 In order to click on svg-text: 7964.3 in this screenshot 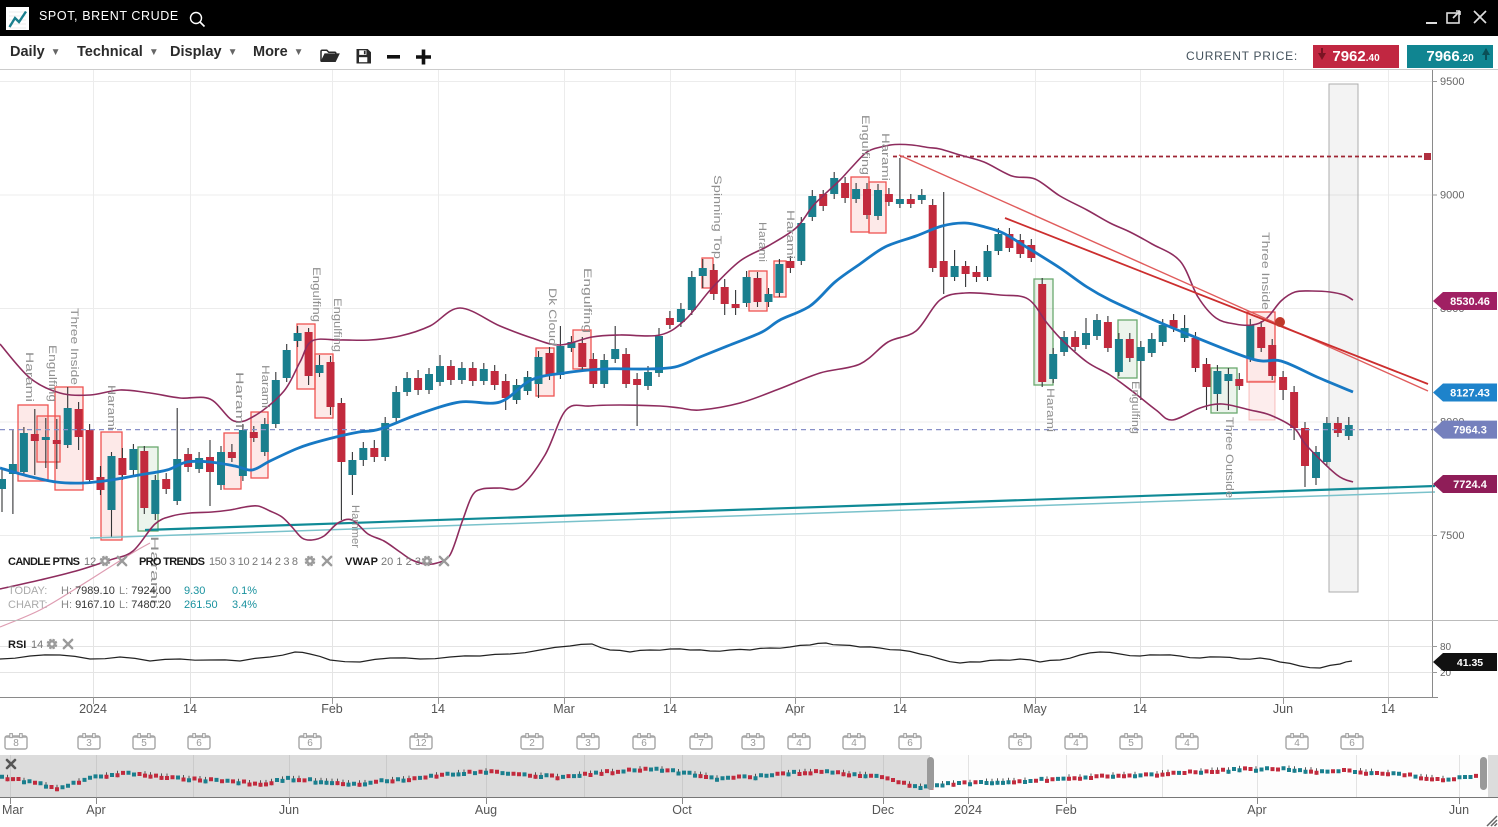, I will do `click(1470, 431)`.